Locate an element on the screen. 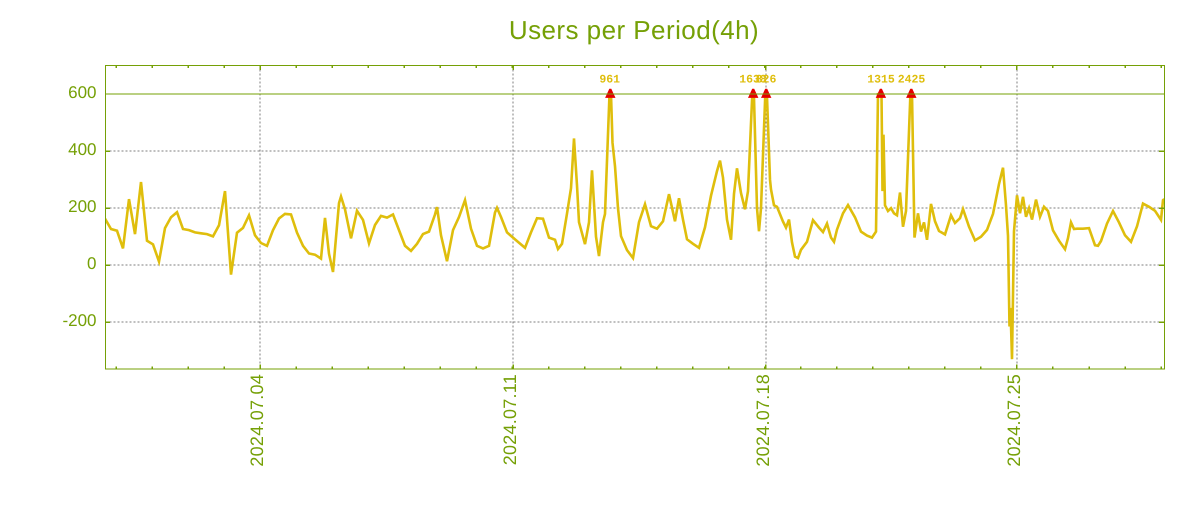 The width and height of the screenshot is (1200, 505). svg-text: 2425 is located at coordinates (912, 80).